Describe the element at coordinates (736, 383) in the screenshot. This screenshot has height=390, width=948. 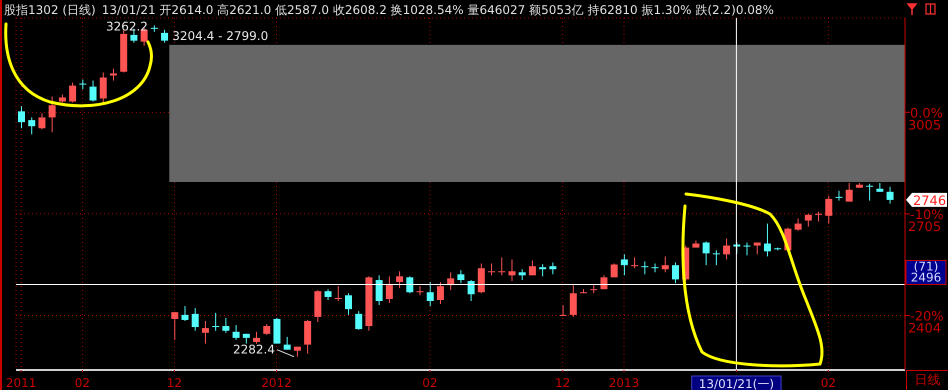
I see `x-tick-label: 13/01/21(一)` at that location.